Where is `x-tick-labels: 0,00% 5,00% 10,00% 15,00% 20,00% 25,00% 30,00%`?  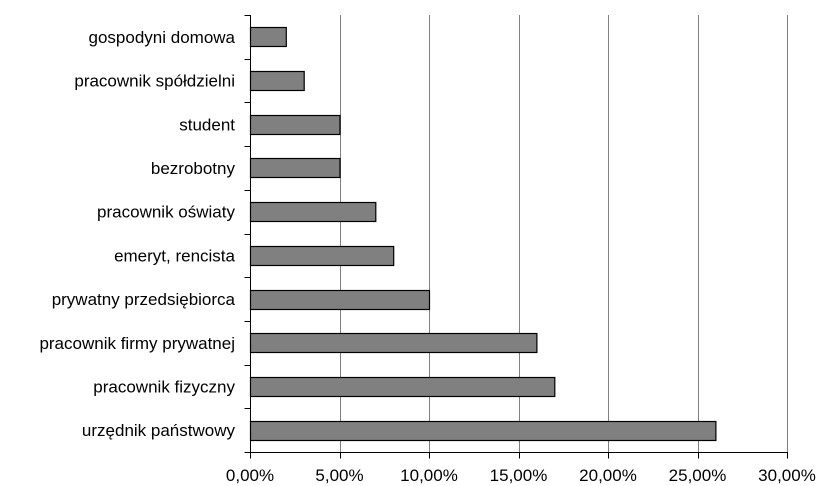 x-tick-labels: 0,00% 5,00% 10,00% 15,00% 20,00% 25,00% 30,00% is located at coordinates (521, 475).